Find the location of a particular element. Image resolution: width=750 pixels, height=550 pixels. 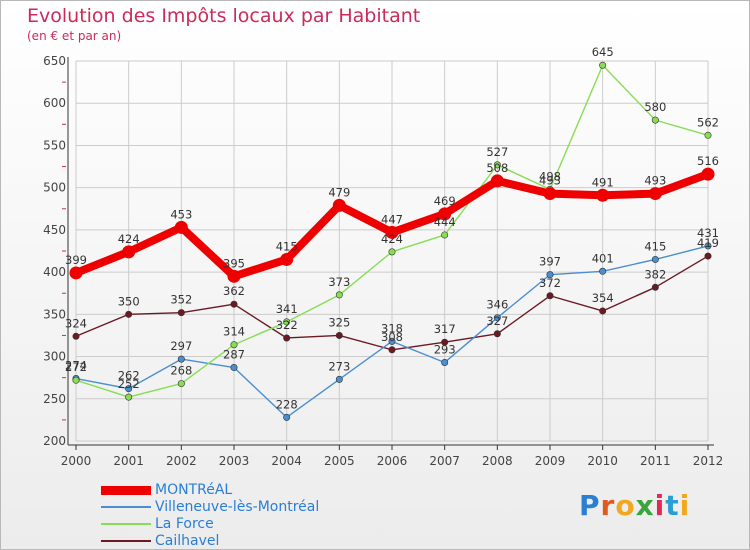

x-tick-label: 2006 is located at coordinates (392, 461).